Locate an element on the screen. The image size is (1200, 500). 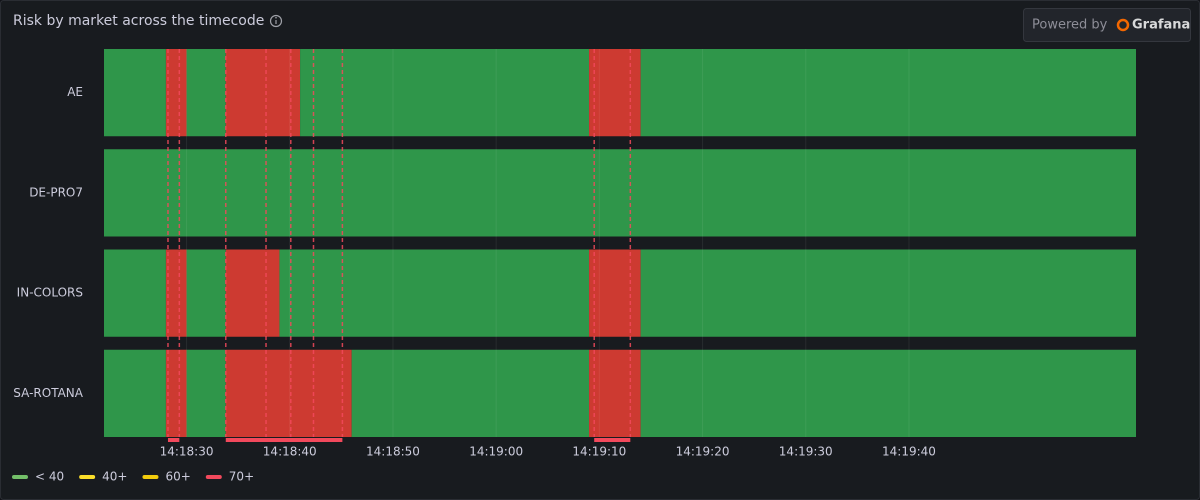
x-tick-label: 14:19:30 is located at coordinates (806, 452).